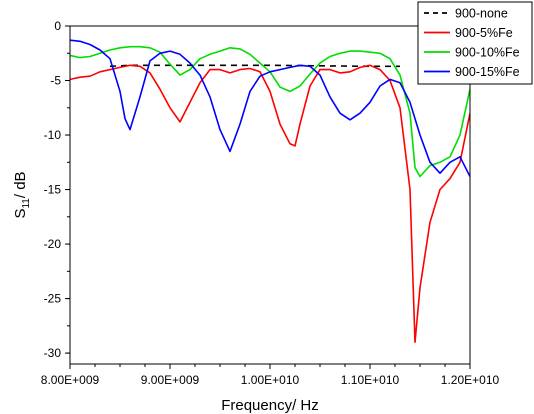  I want to click on legend-label-2: 900-10%Fe, so click(487, 53).